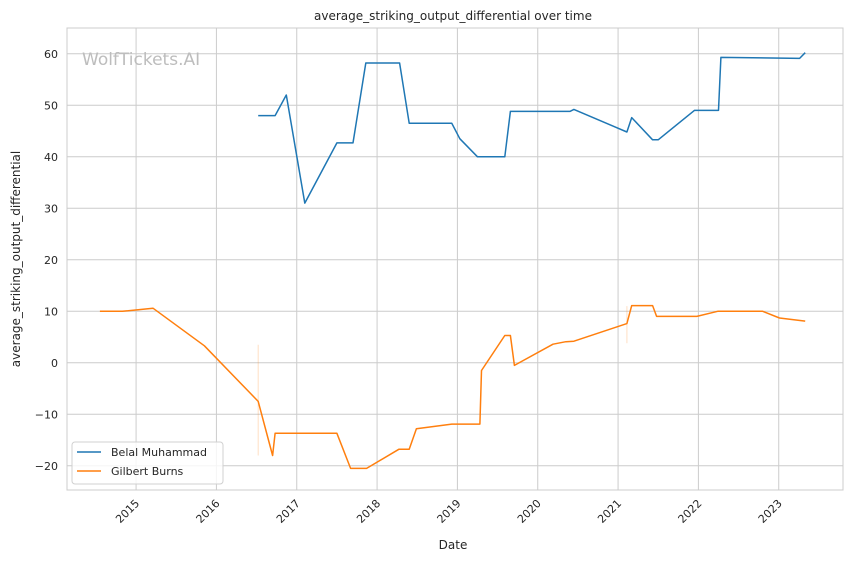 The width and height of the screenshot is (850, 561). What do you see at coordinates (529, 511) in the screenshot?
I see `x-tick-label: 2020` at bounding box center [529, 511].